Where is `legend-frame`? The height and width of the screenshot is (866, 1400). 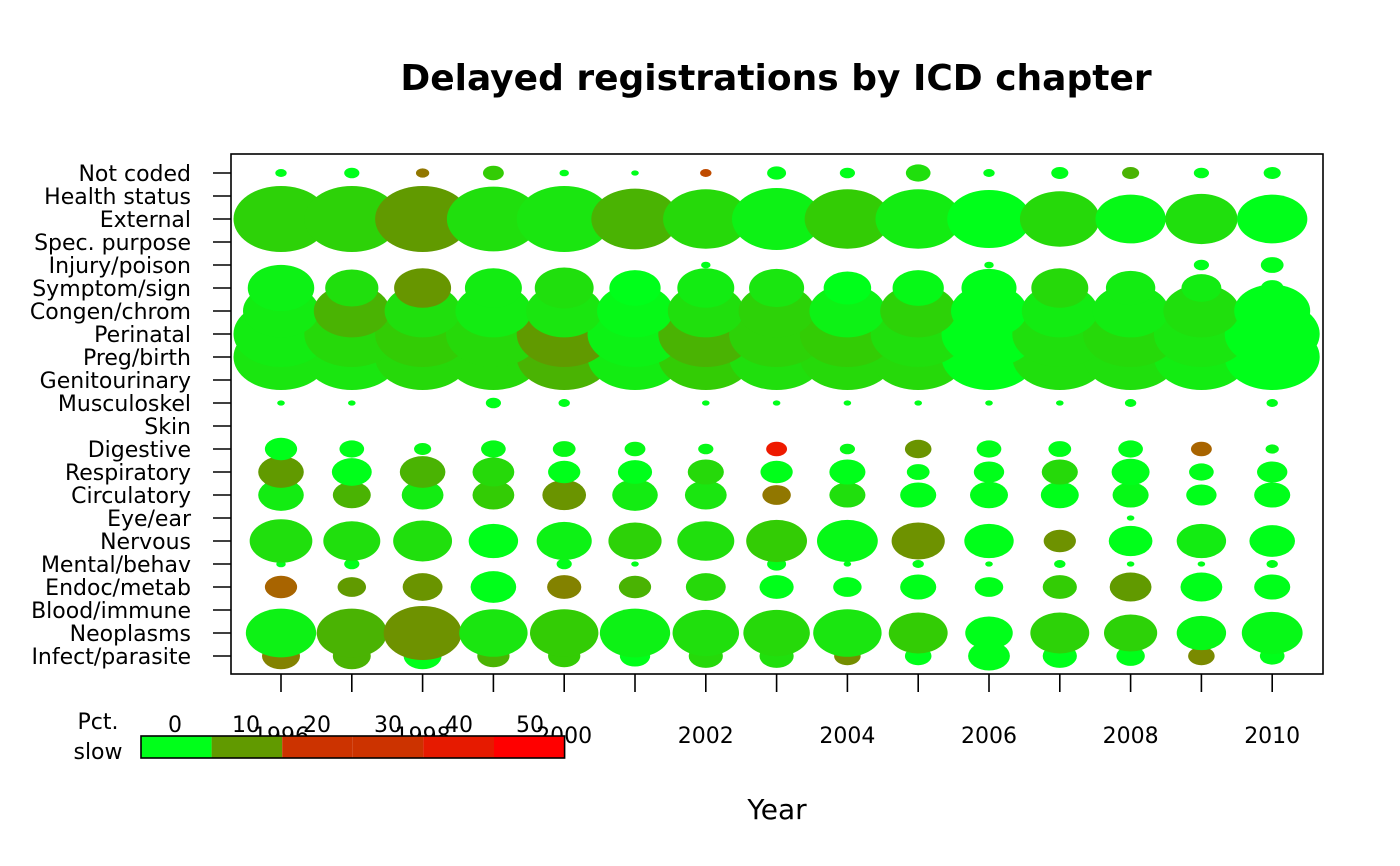 legend-frame is located at coordinates (353, 747).